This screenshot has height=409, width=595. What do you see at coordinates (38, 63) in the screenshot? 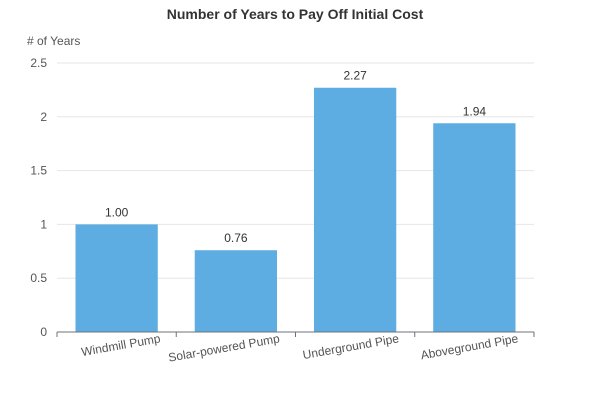
I see `y-tick-label: 2.5` at bounding box center [38, 63].